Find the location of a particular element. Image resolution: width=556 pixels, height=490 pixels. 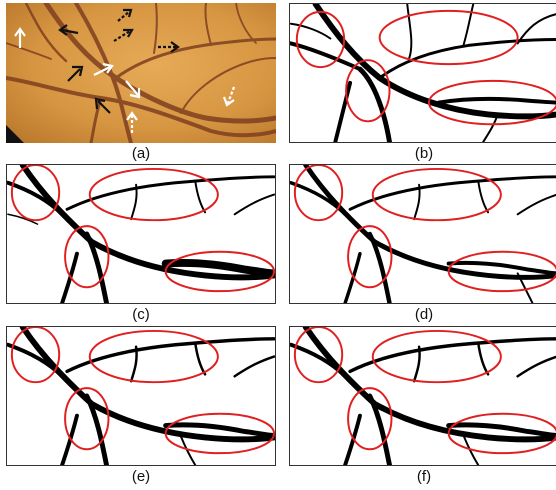

panel-b-segmentation is located at coordinates (422, 73).